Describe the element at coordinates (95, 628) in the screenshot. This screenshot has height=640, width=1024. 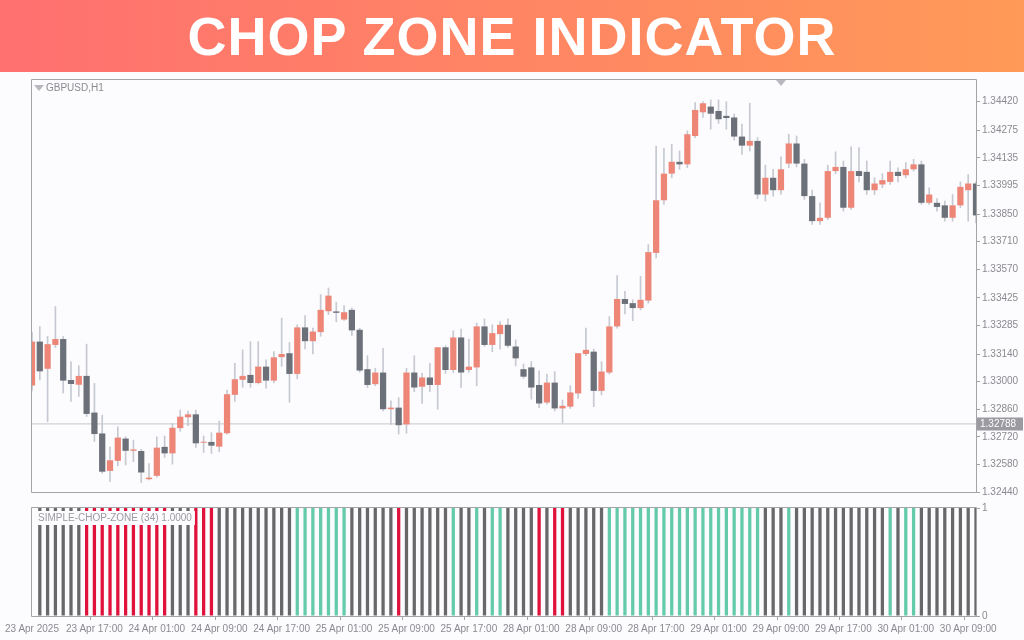
I see `x-tick-label: 23 Apr 17:00` at that location.